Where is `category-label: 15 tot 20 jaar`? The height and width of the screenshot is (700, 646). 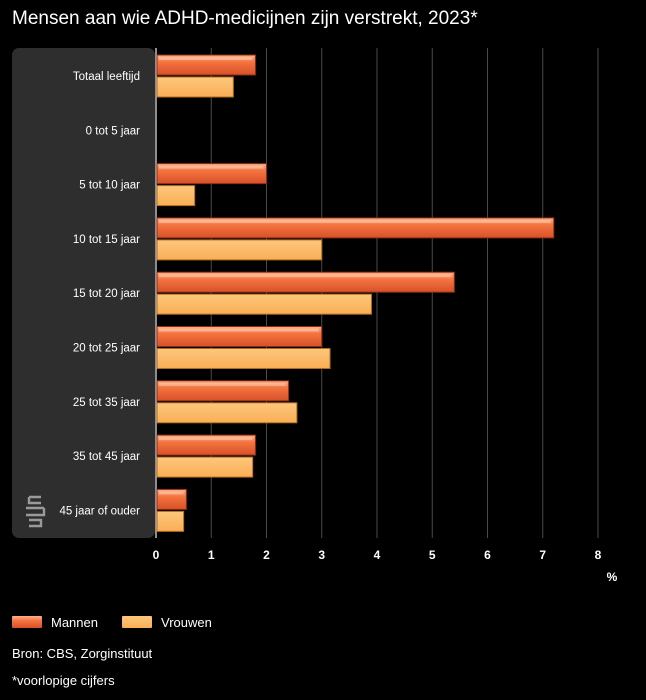
category-label: 15 tot 20 jaar is located at coordinates (106, 294).